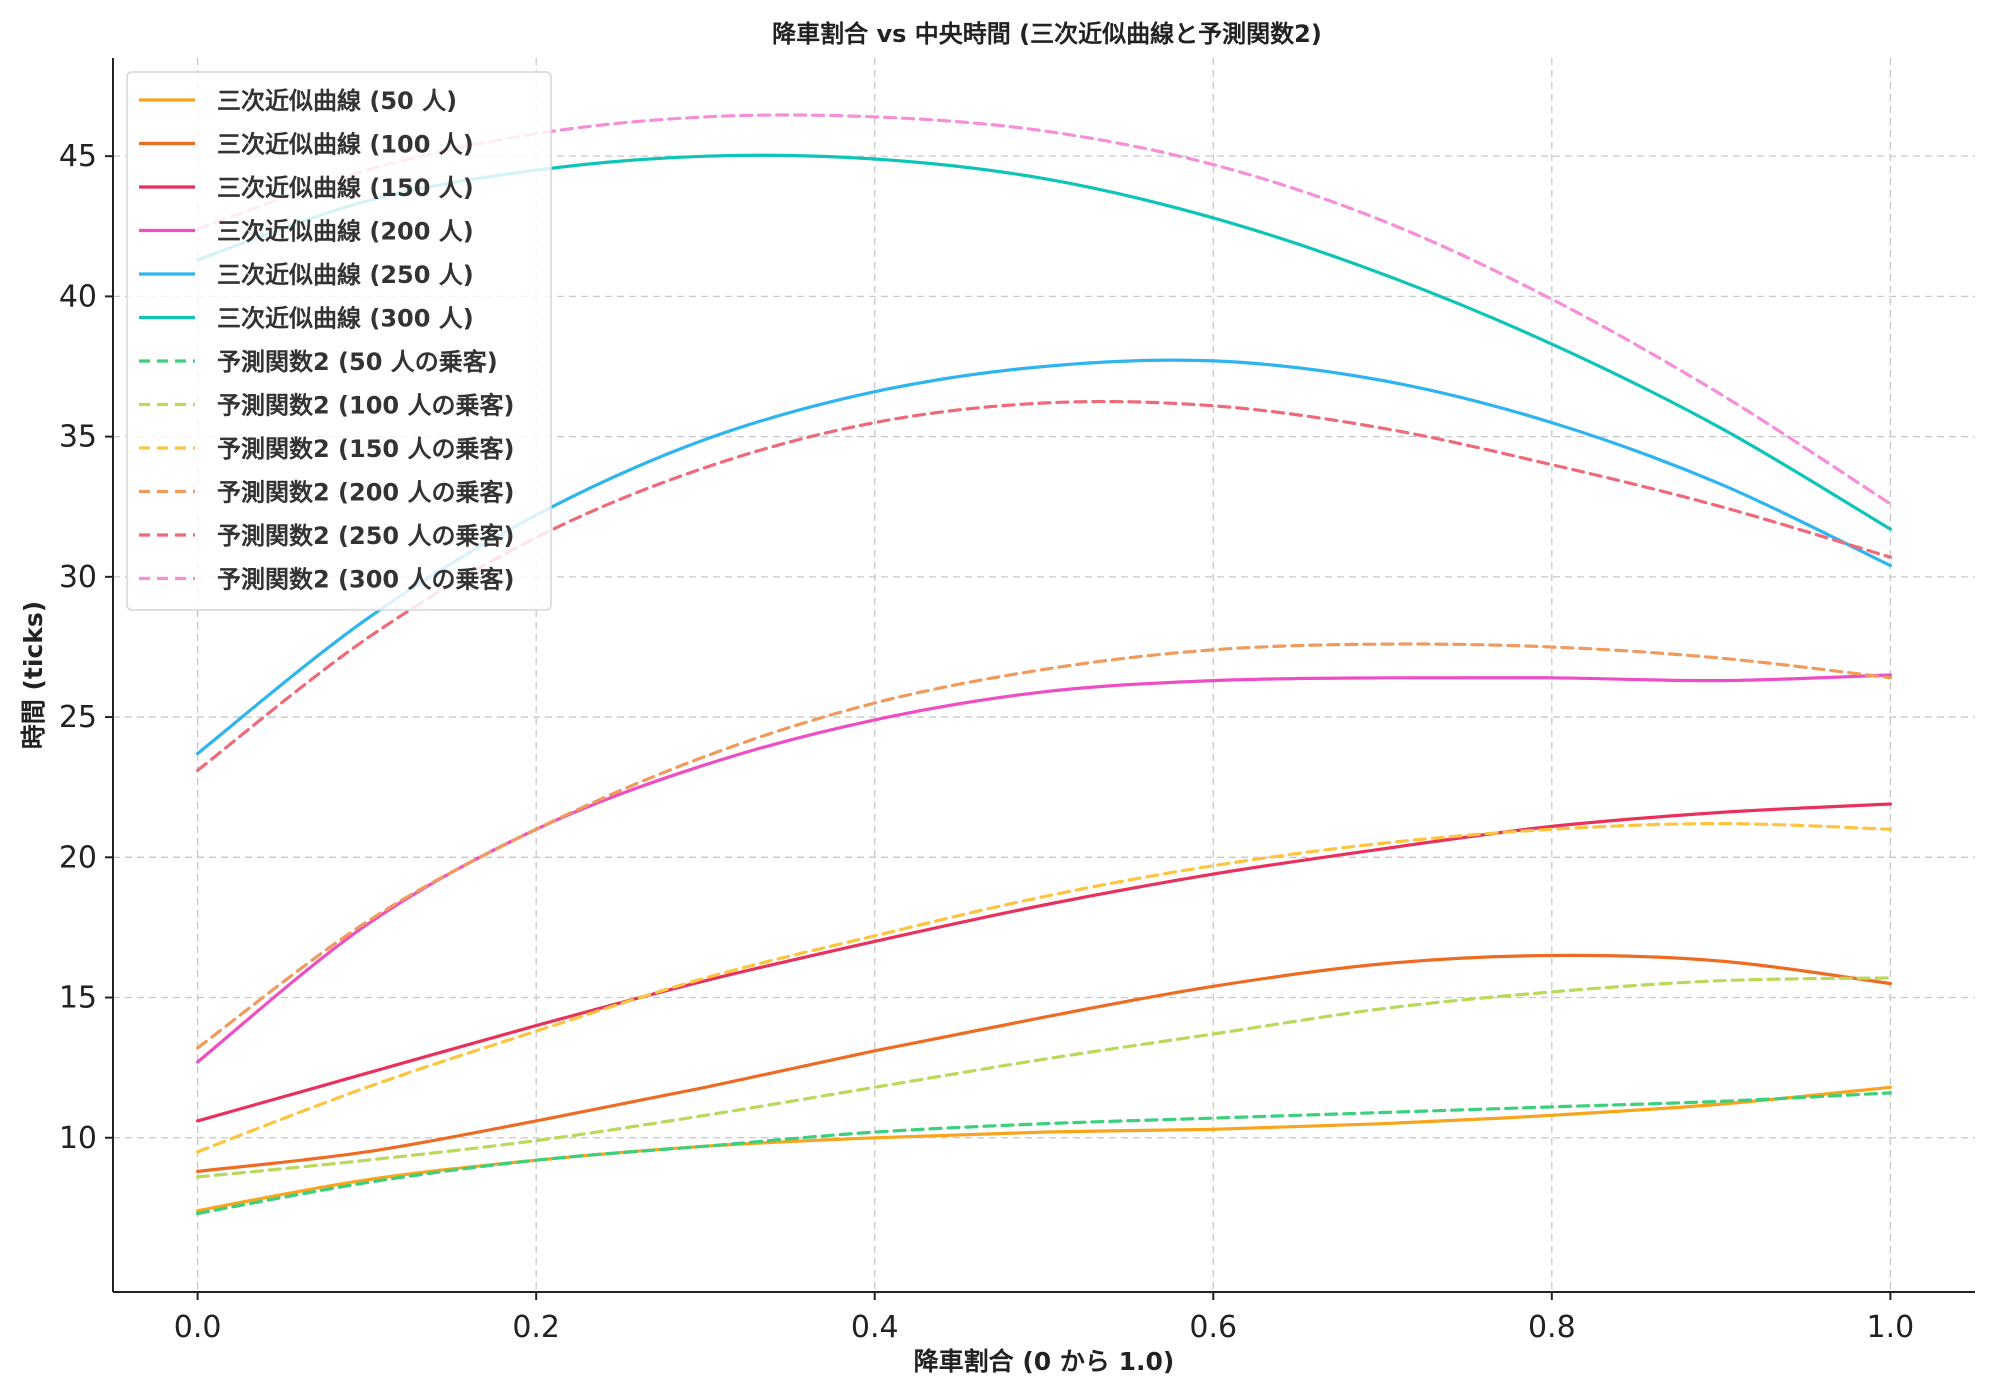 The image size is (1992, 1395). I want to click on legend-label: 三次近似曲線 (250 人), so click(345, 275).